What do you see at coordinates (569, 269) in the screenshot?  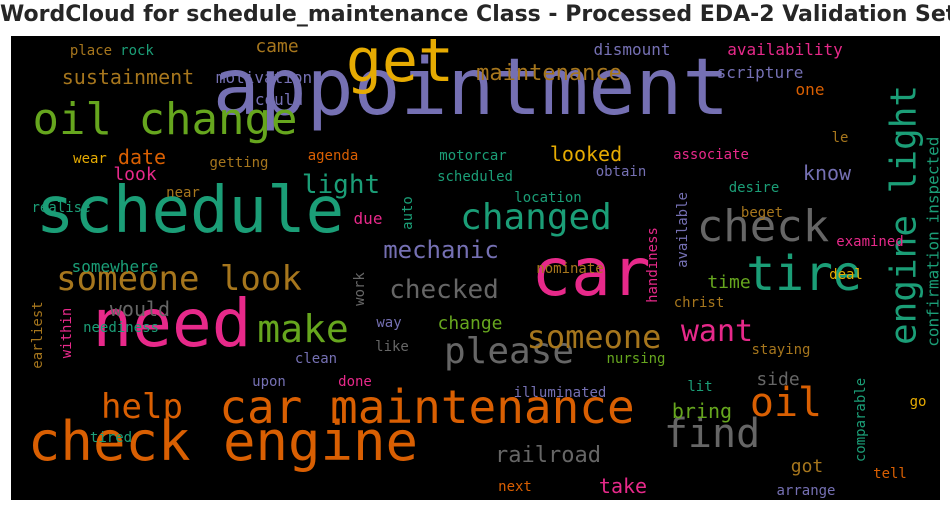 I see `word-nominate: nominate` at bounding box center [569, 269].